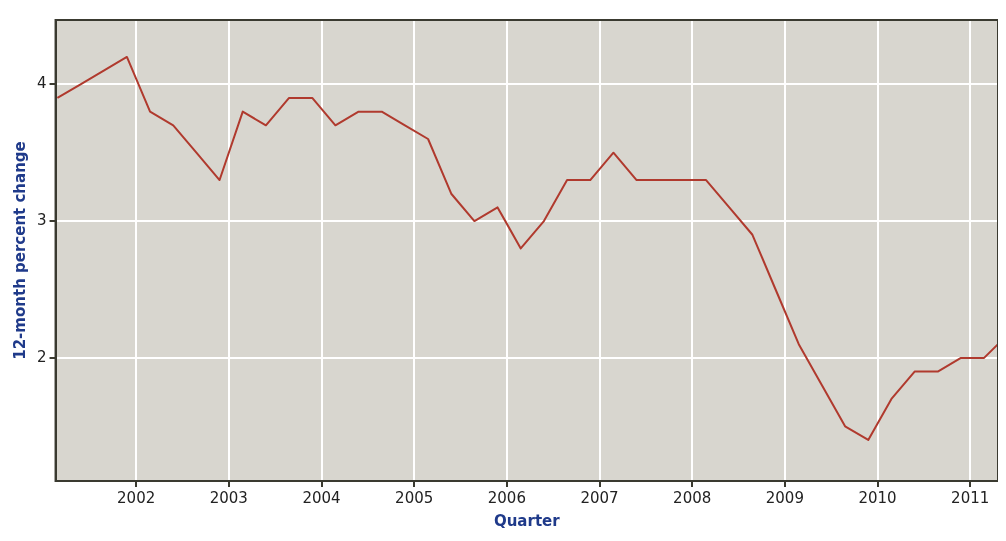 This screenshot has width=1006, height=541. What do you see at coordinates (19, 250) in the screenshot?
I see `y-axis-title: 12-month percent change` at bounding box center [19, 250].